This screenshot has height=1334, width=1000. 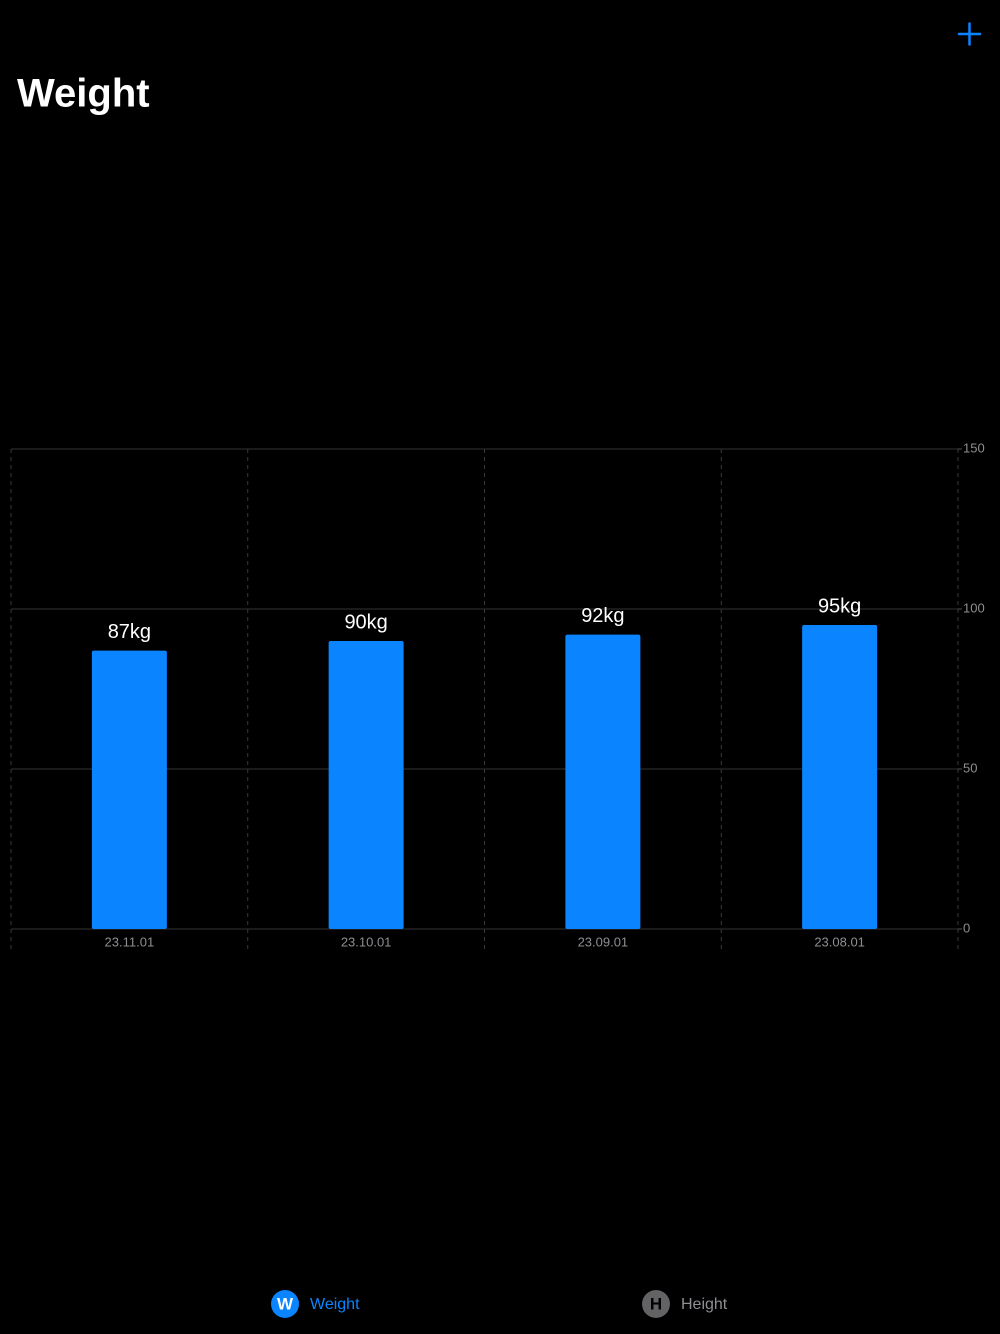 What do you see at coordinates (839, 941) in the screenshot?
I see `x-tick-label: 23.08.01` at bounding box center [839, 941].